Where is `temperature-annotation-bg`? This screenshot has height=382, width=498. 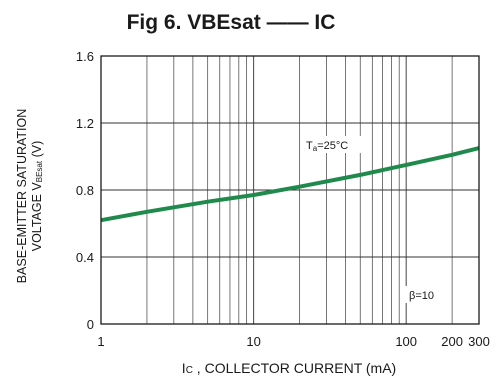 temperature-annotation-bg is located at coordinates (332, 144).